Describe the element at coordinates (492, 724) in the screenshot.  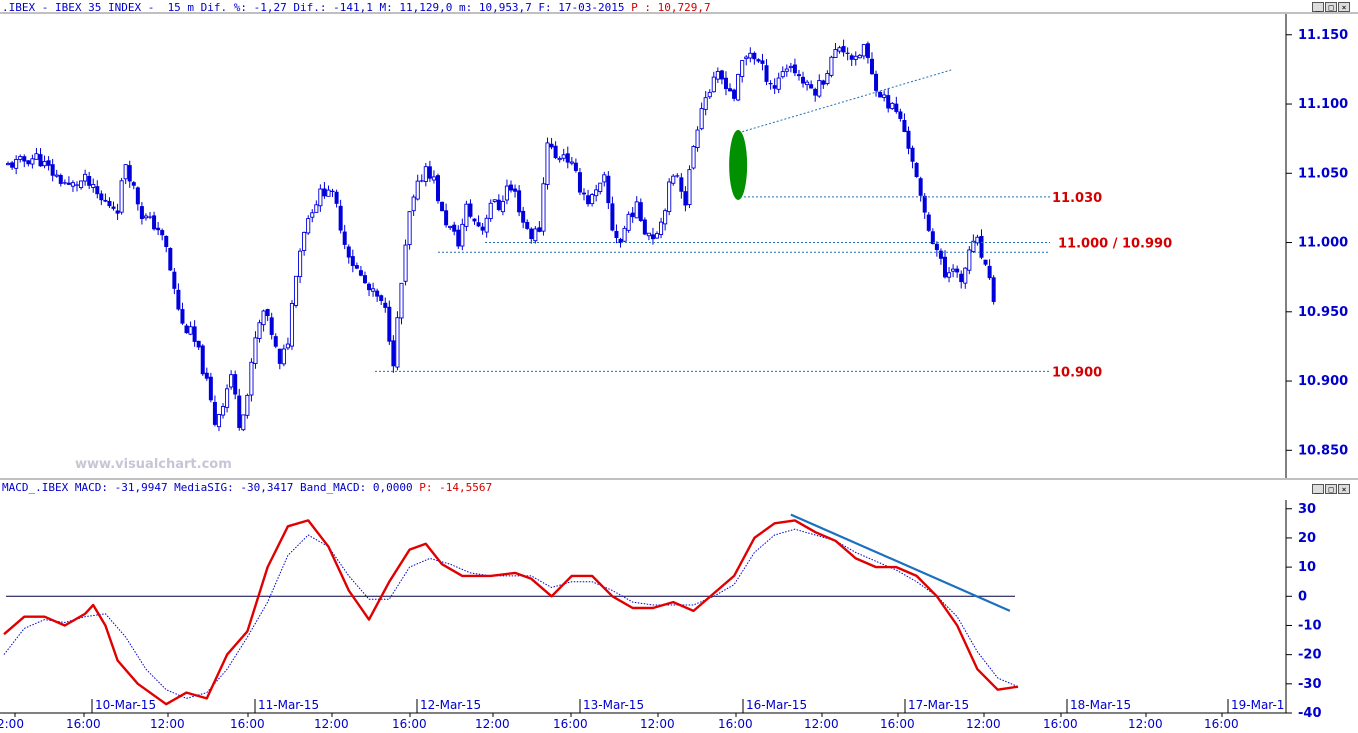
I see `time-axis-label: 12:00` at that location.